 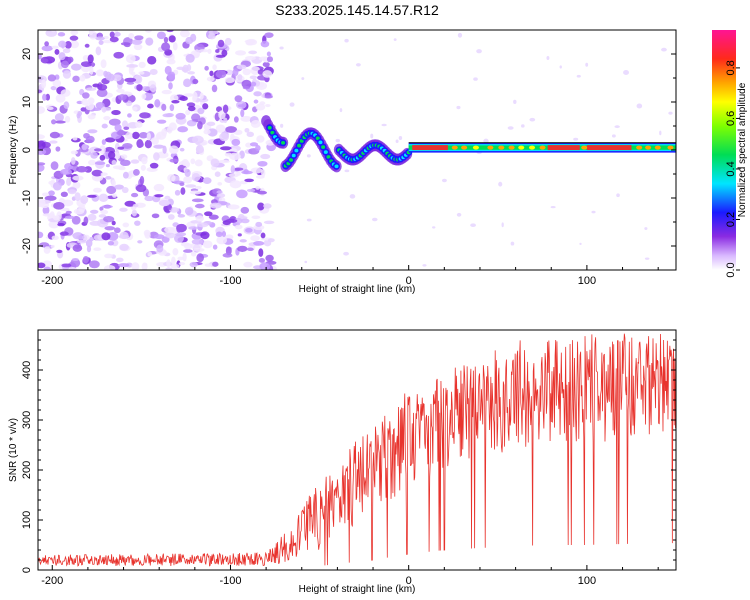 I want to click on spectrogram-x-tick-label: -100, so click(x=230, y=281).